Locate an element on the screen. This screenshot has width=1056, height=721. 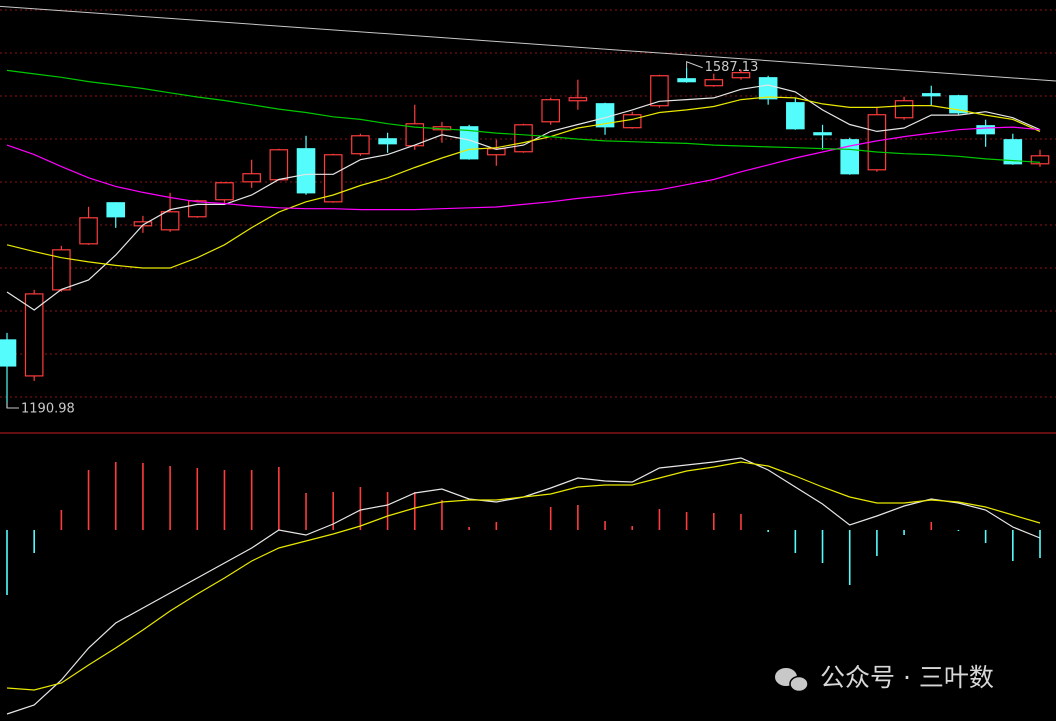
min-label: 1190.98 is located at coordinates (48, 408).